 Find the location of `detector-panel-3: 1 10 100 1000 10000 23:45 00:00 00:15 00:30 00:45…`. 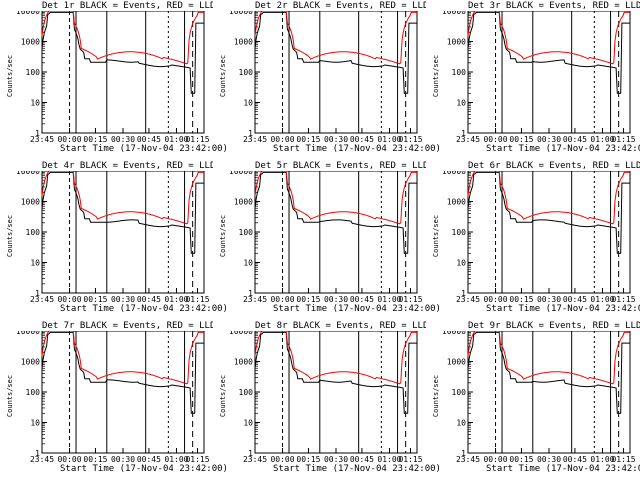

detector-panel-3: 1 10 100 1000 10000 23:45 00:00 00:15 00:30 00:45… is located at coordinates (533, 80).